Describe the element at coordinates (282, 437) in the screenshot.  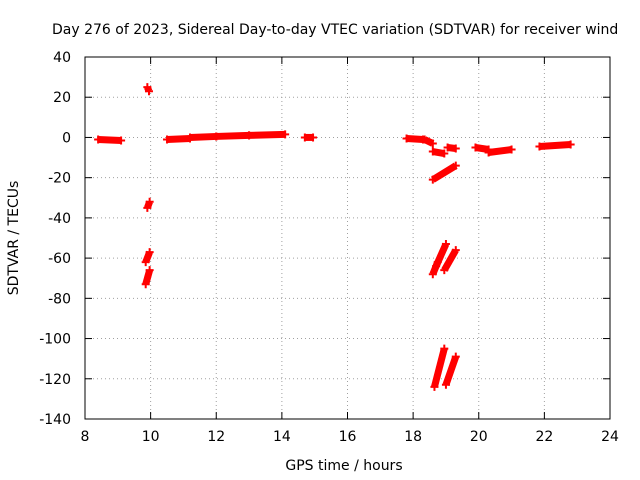
I see `x-tick-label: 14` at that location.